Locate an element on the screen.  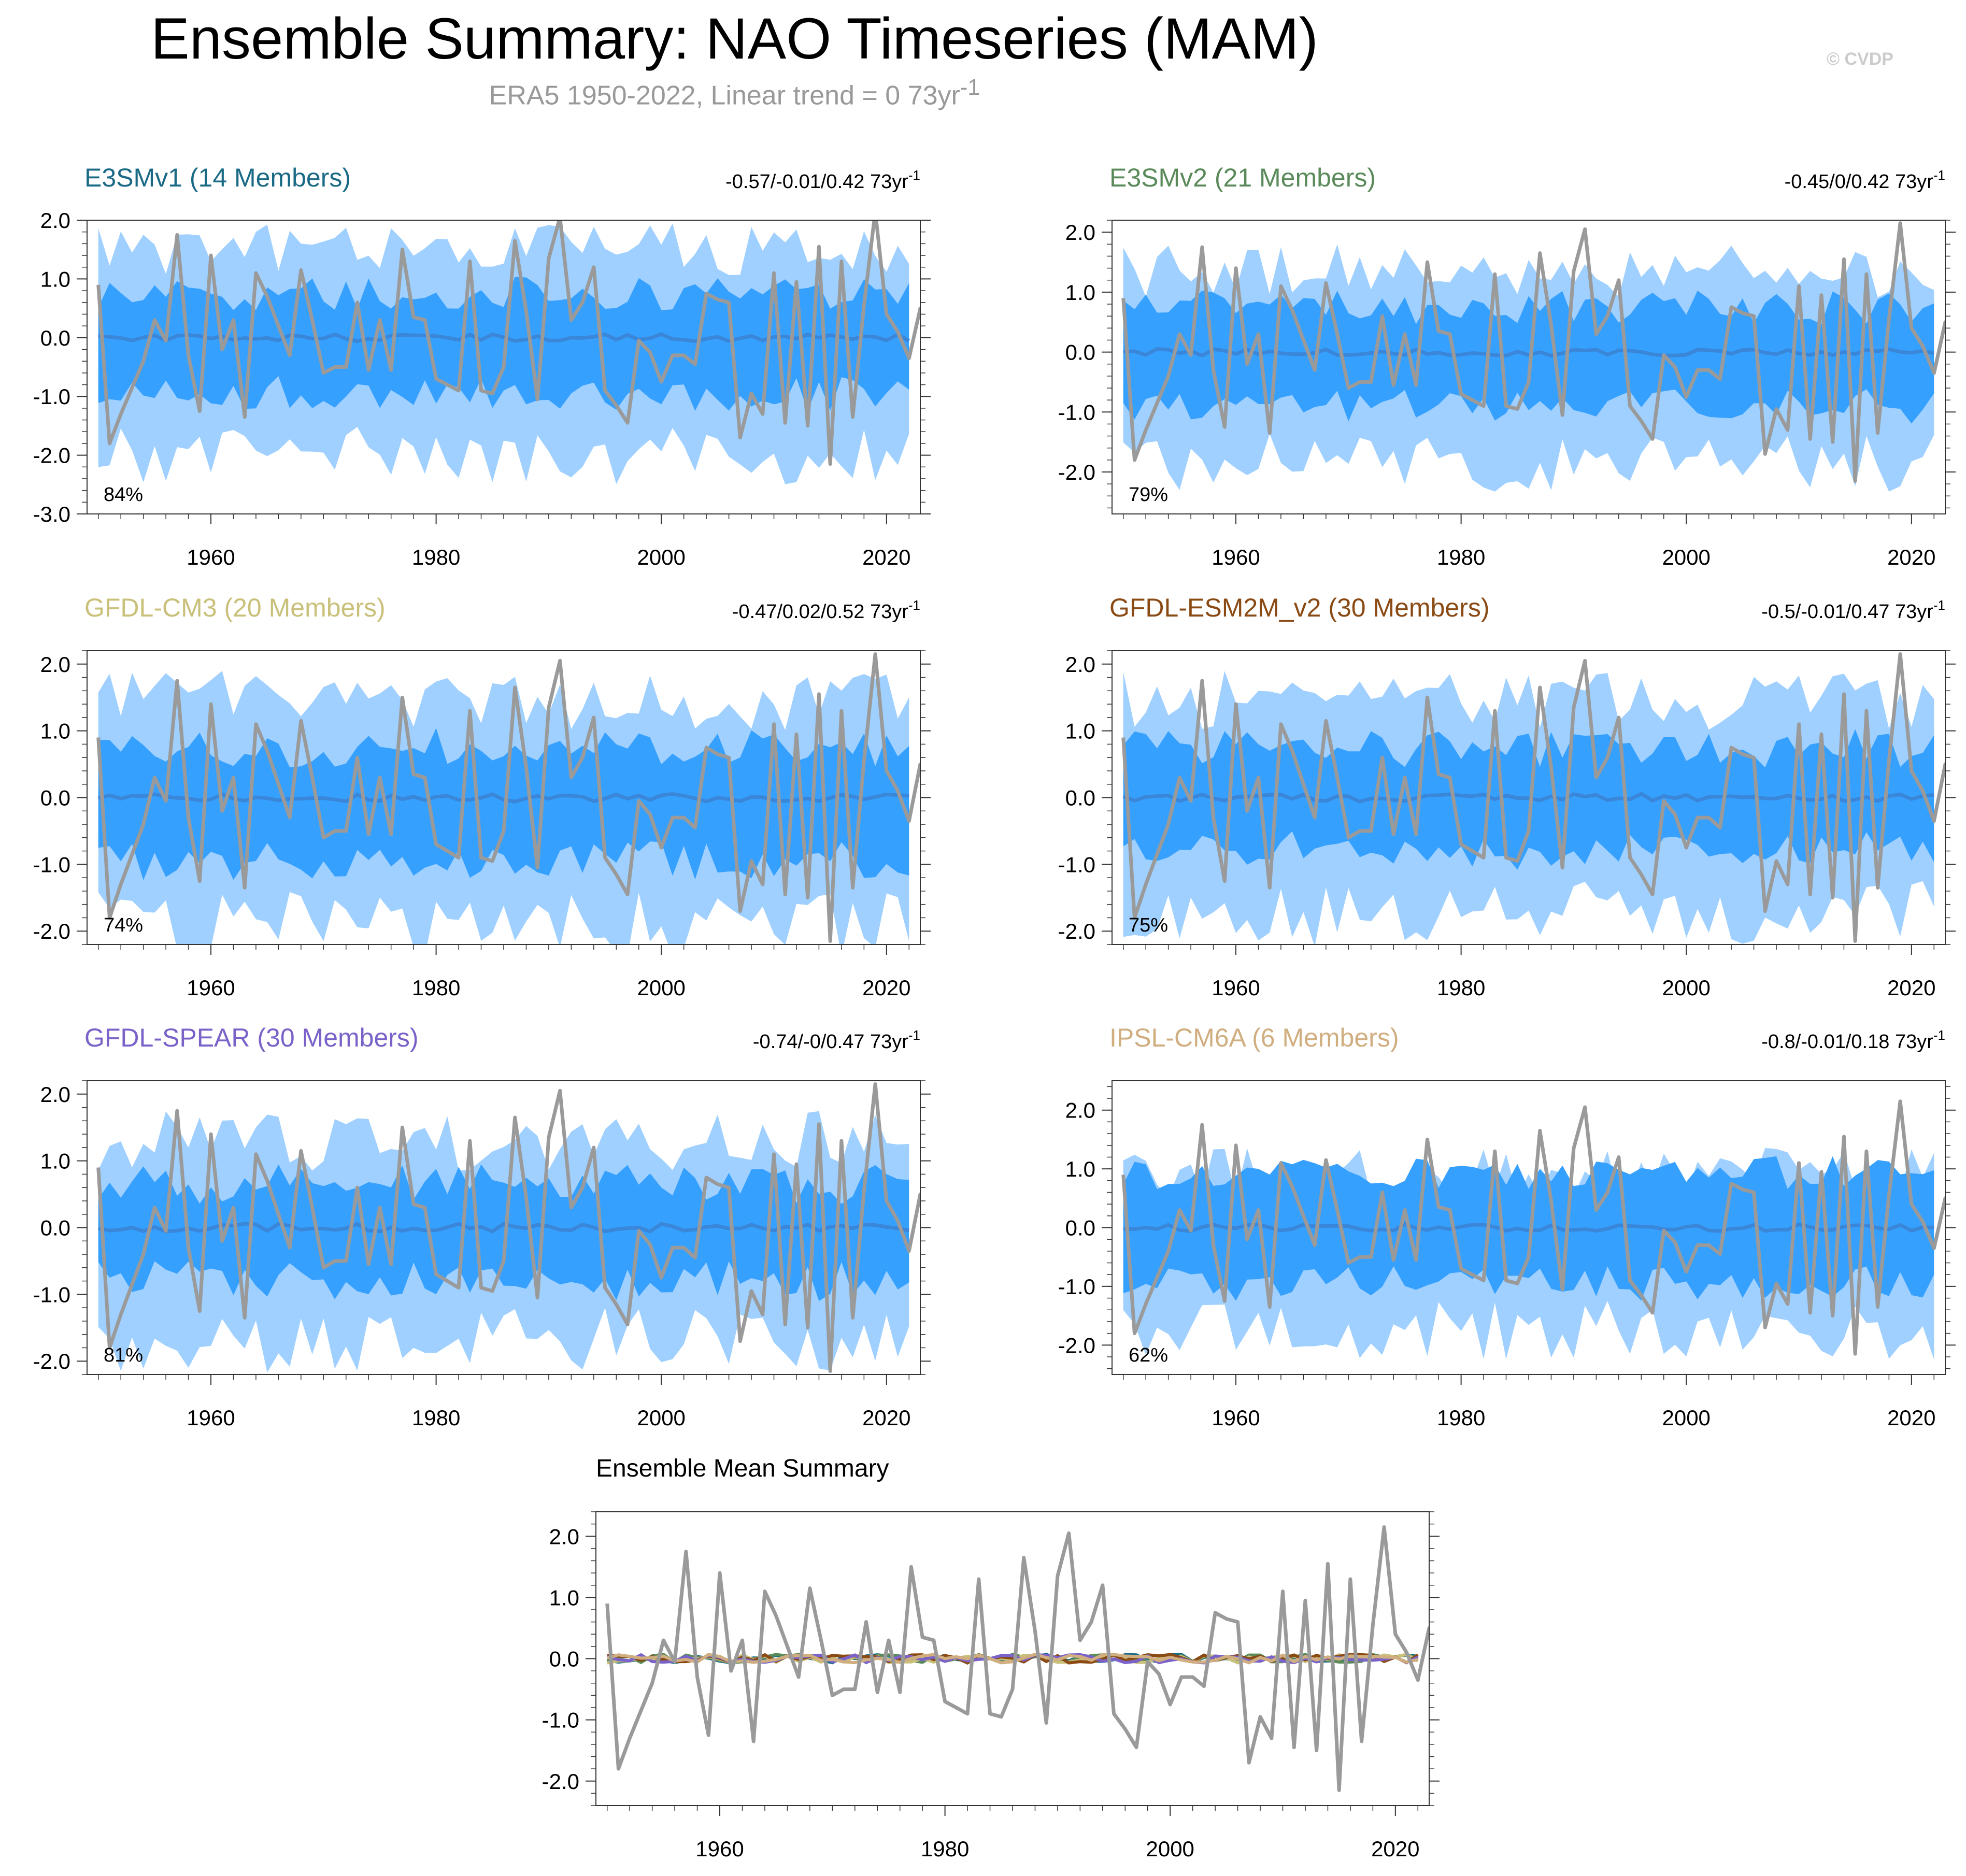
trend-text: -0.57/-0.01/0.42 73yr-1 is located at coordinates (822, 180).